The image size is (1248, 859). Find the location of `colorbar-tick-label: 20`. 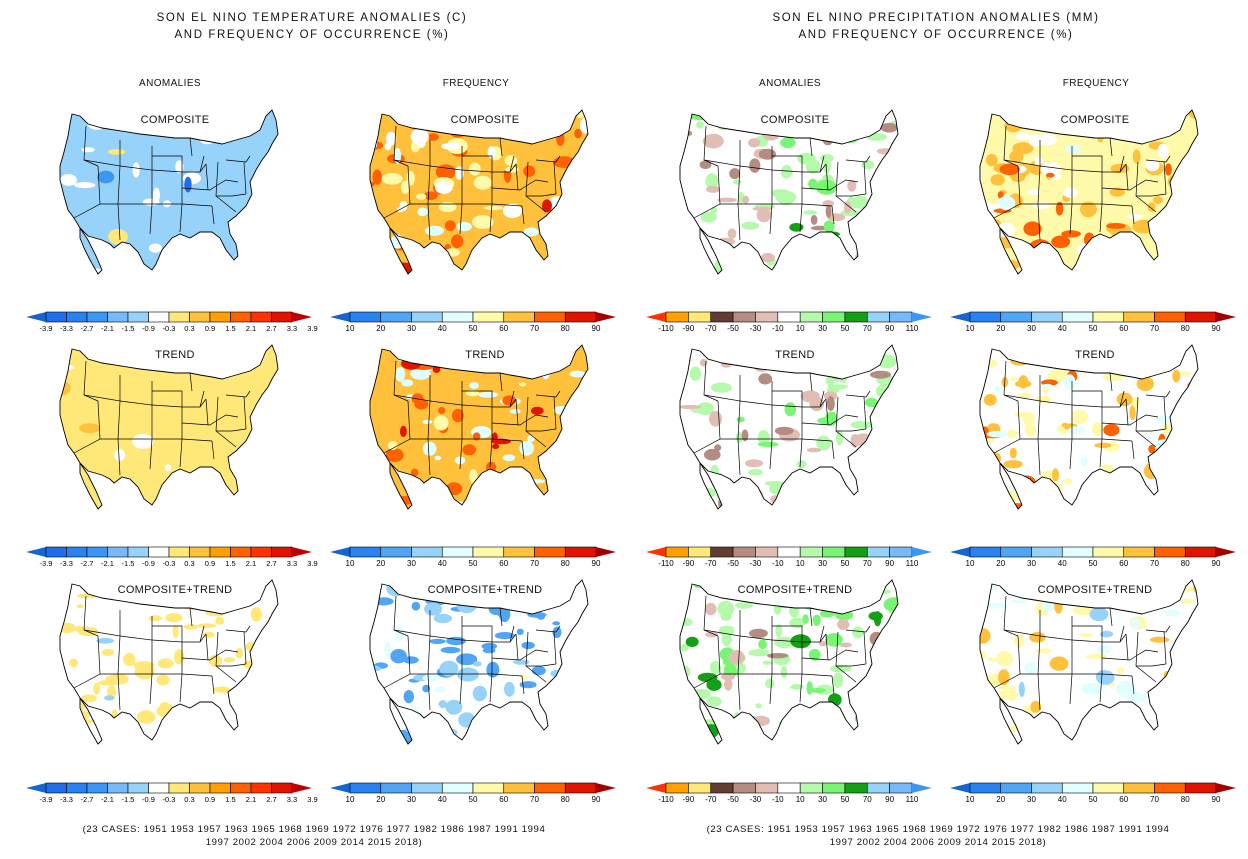

colorbar-tick-label: 20 is located at coordinates (380, 328).